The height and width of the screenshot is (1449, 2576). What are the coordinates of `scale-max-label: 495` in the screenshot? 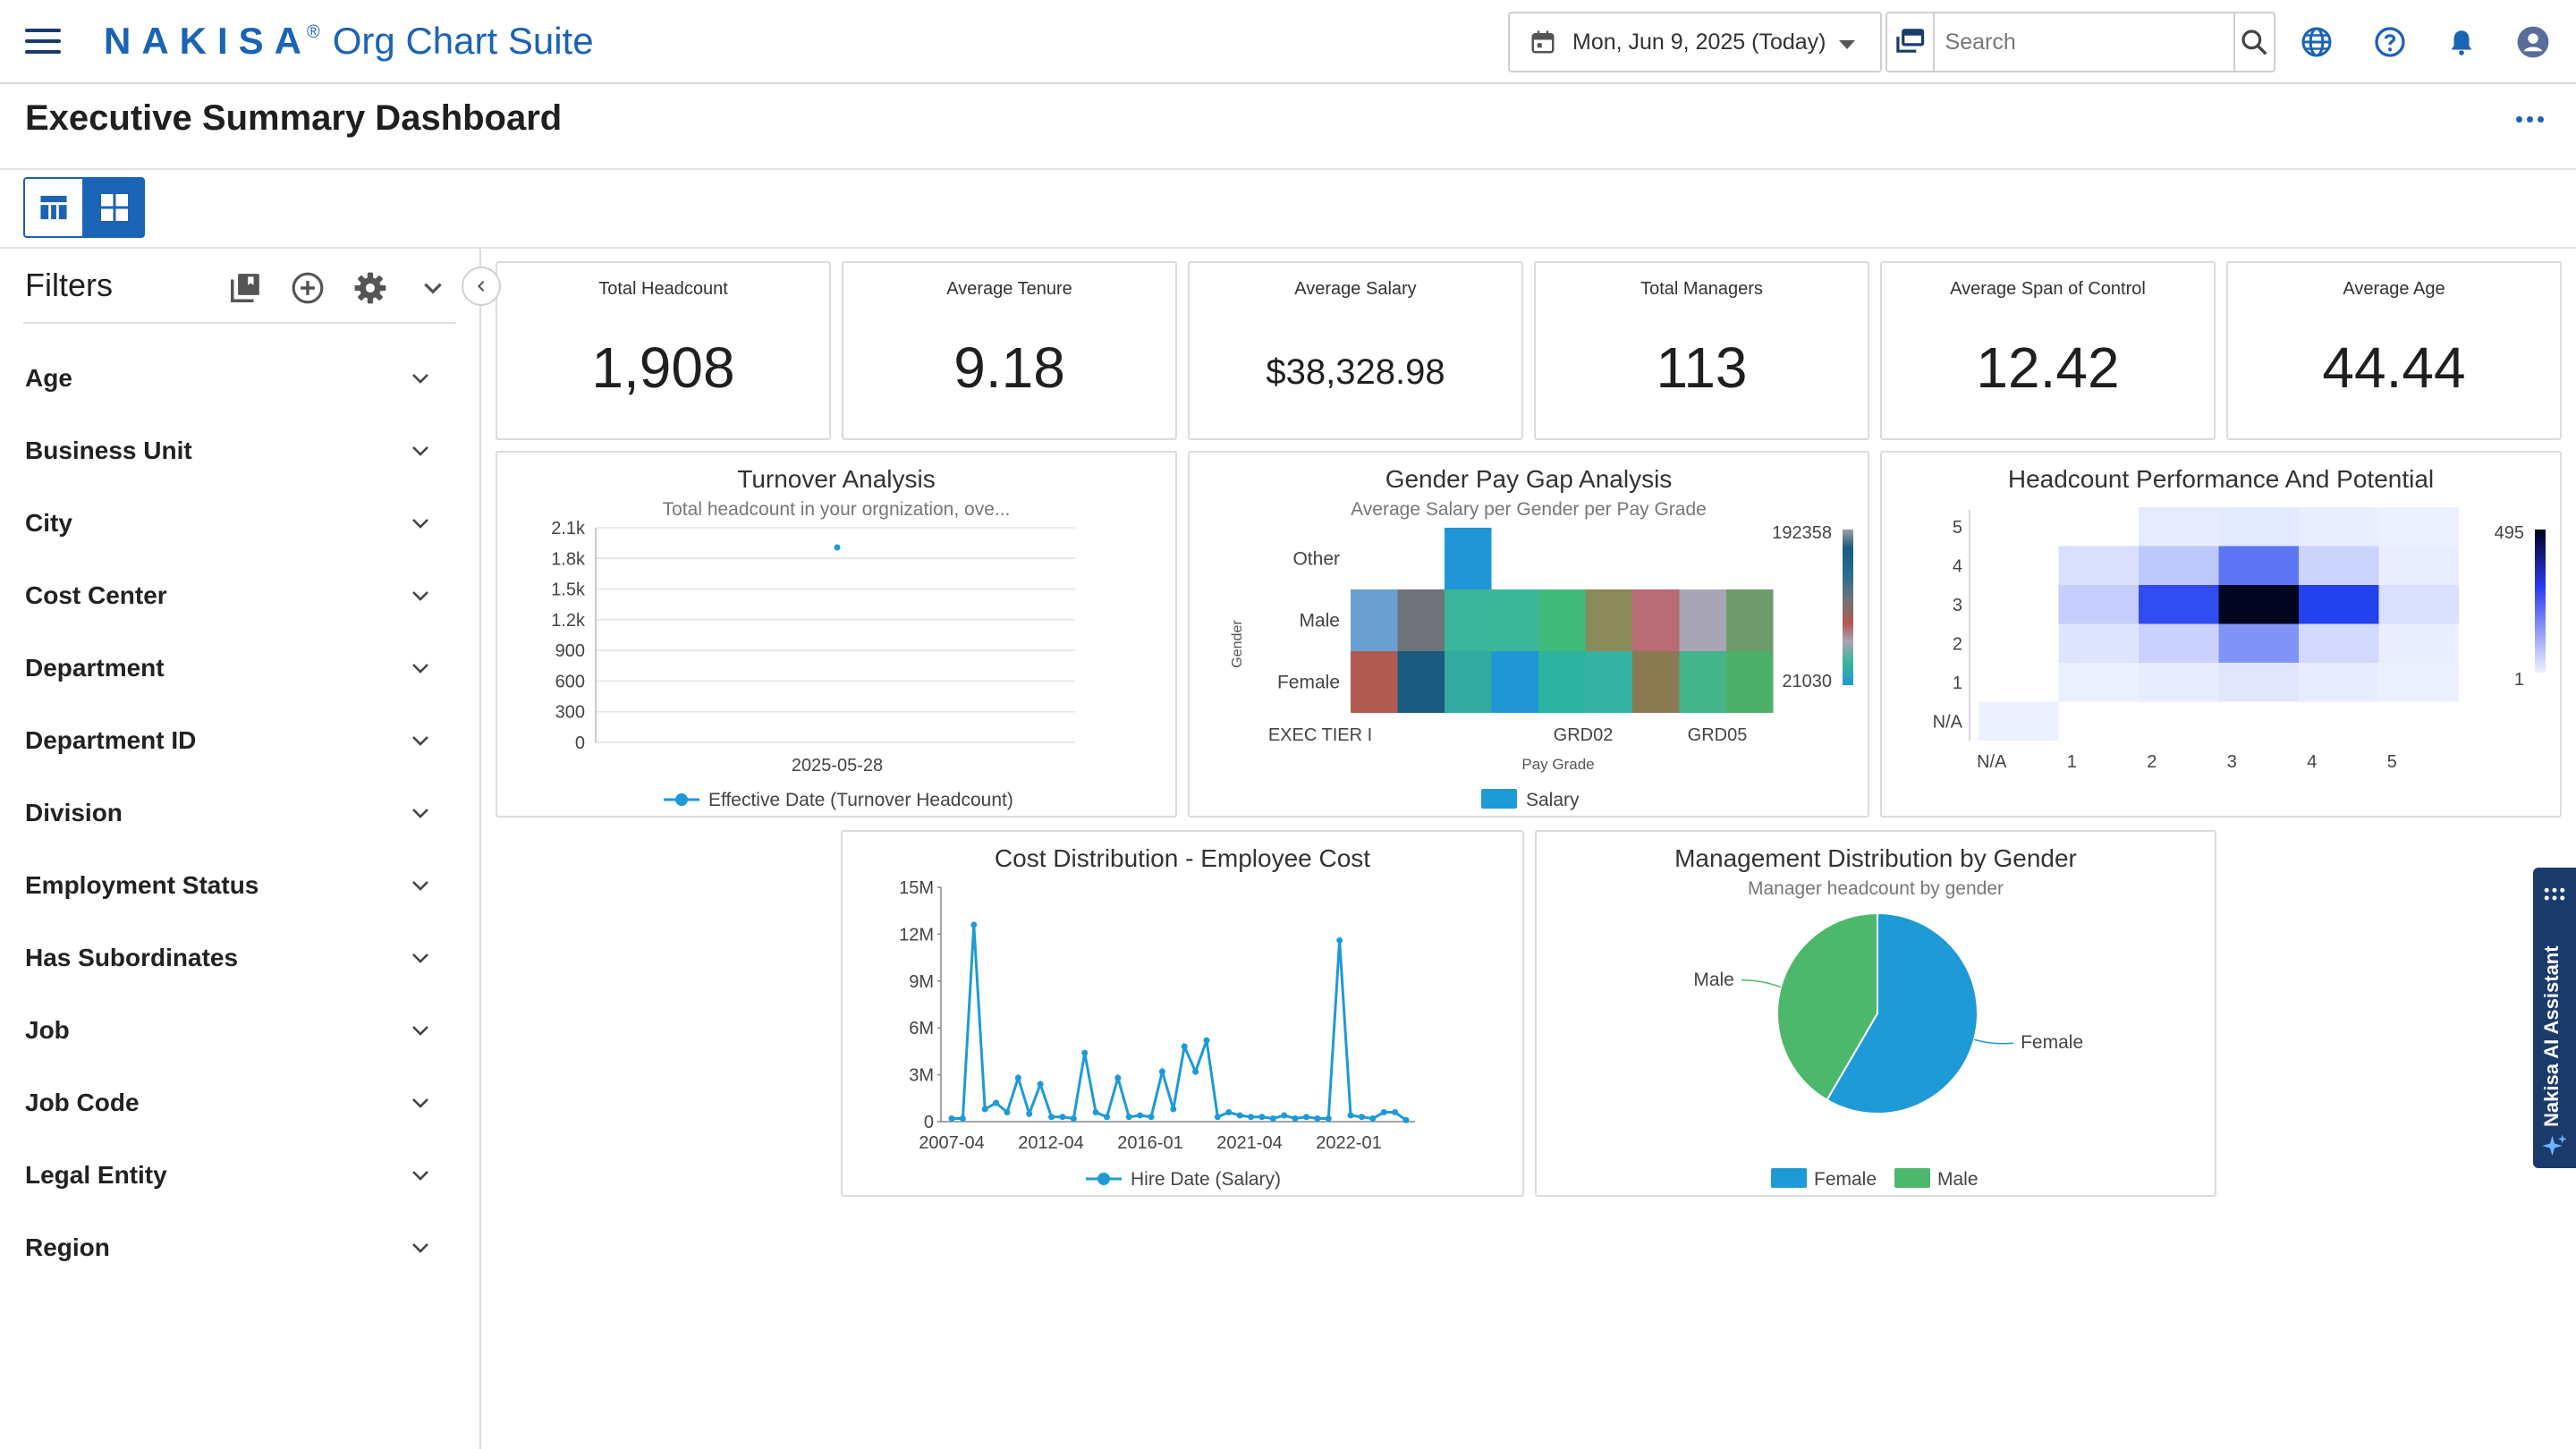 It's located at (2509, 533).